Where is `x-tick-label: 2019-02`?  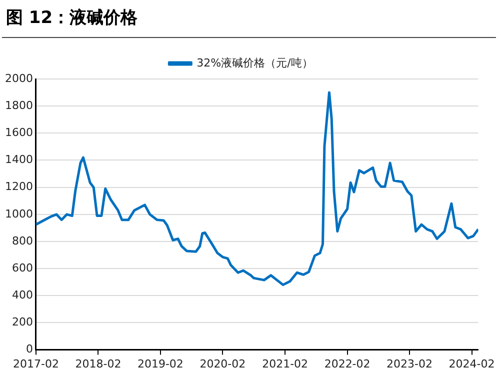
x-tick-label: 2019-02 is located at coordinates (160, 363).